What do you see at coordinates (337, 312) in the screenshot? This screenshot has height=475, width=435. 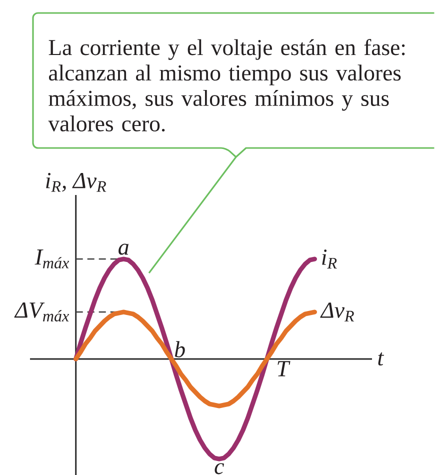 I see `series-label: Δv$_{R}$` at bounding box center [337, 312].